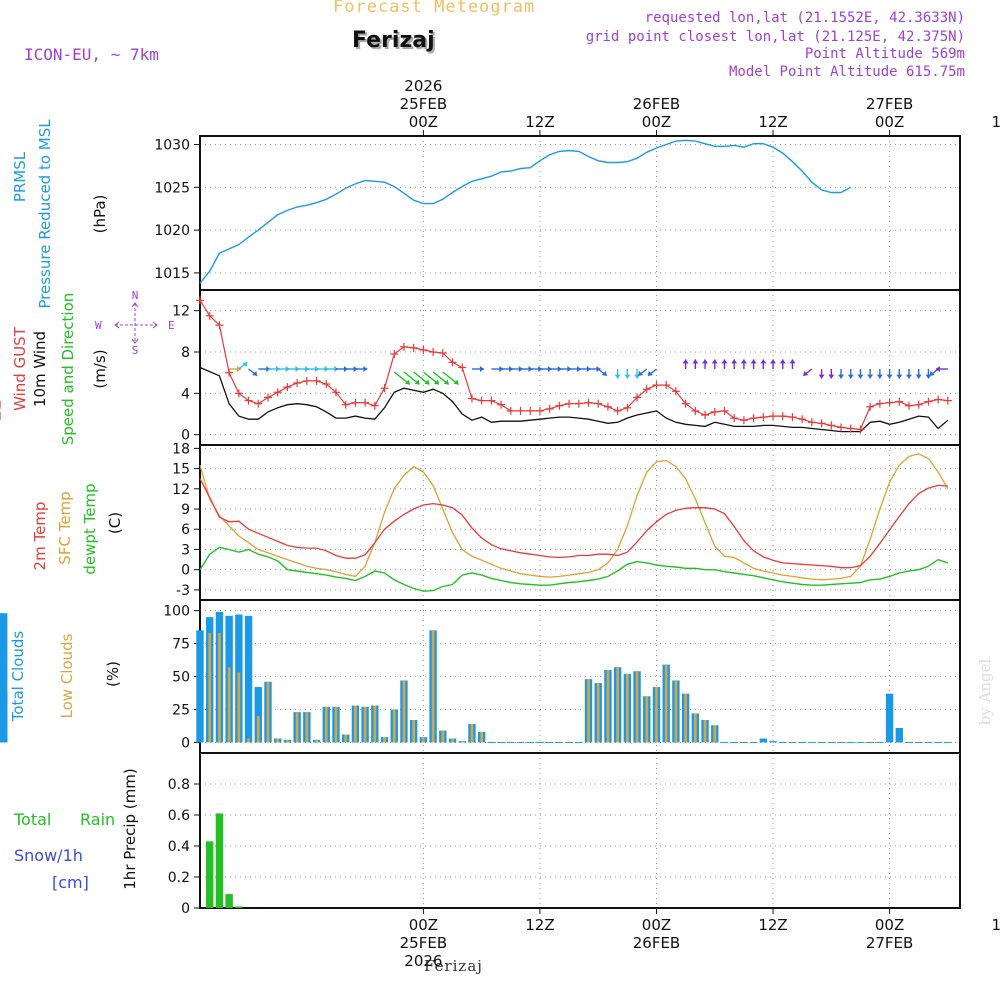  Describe the element at coordinates (70, 882) in the screenshot. I see `precip-snow-unit: [cm]` at that location.